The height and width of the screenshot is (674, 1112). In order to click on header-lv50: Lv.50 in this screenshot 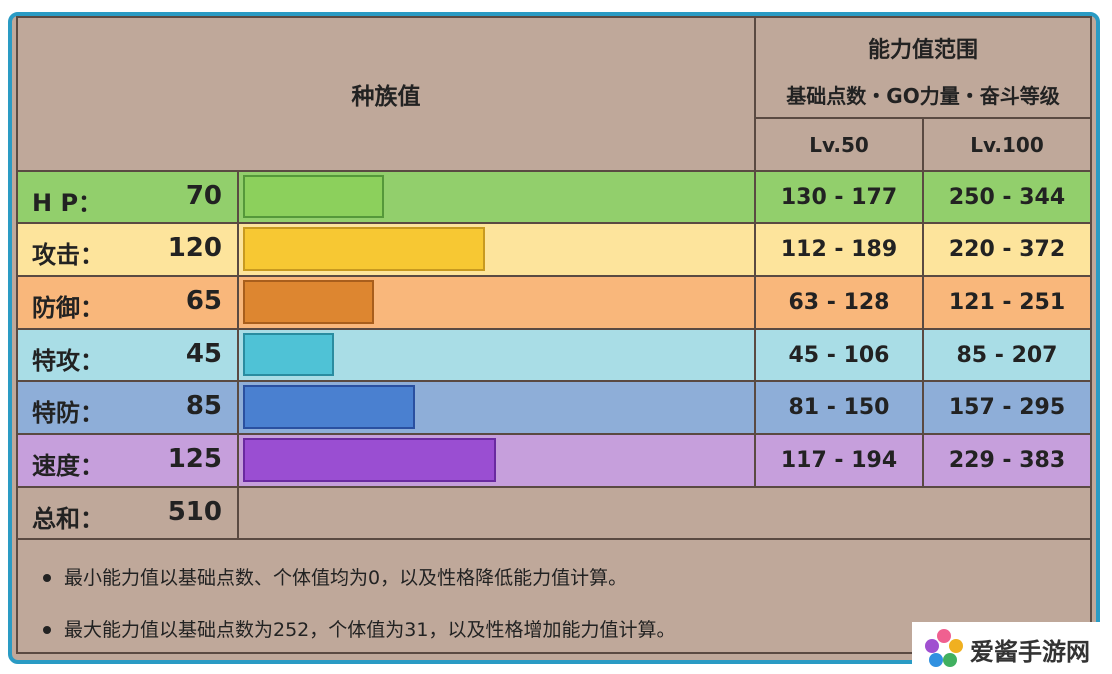, I will do `click(839, 144)`.